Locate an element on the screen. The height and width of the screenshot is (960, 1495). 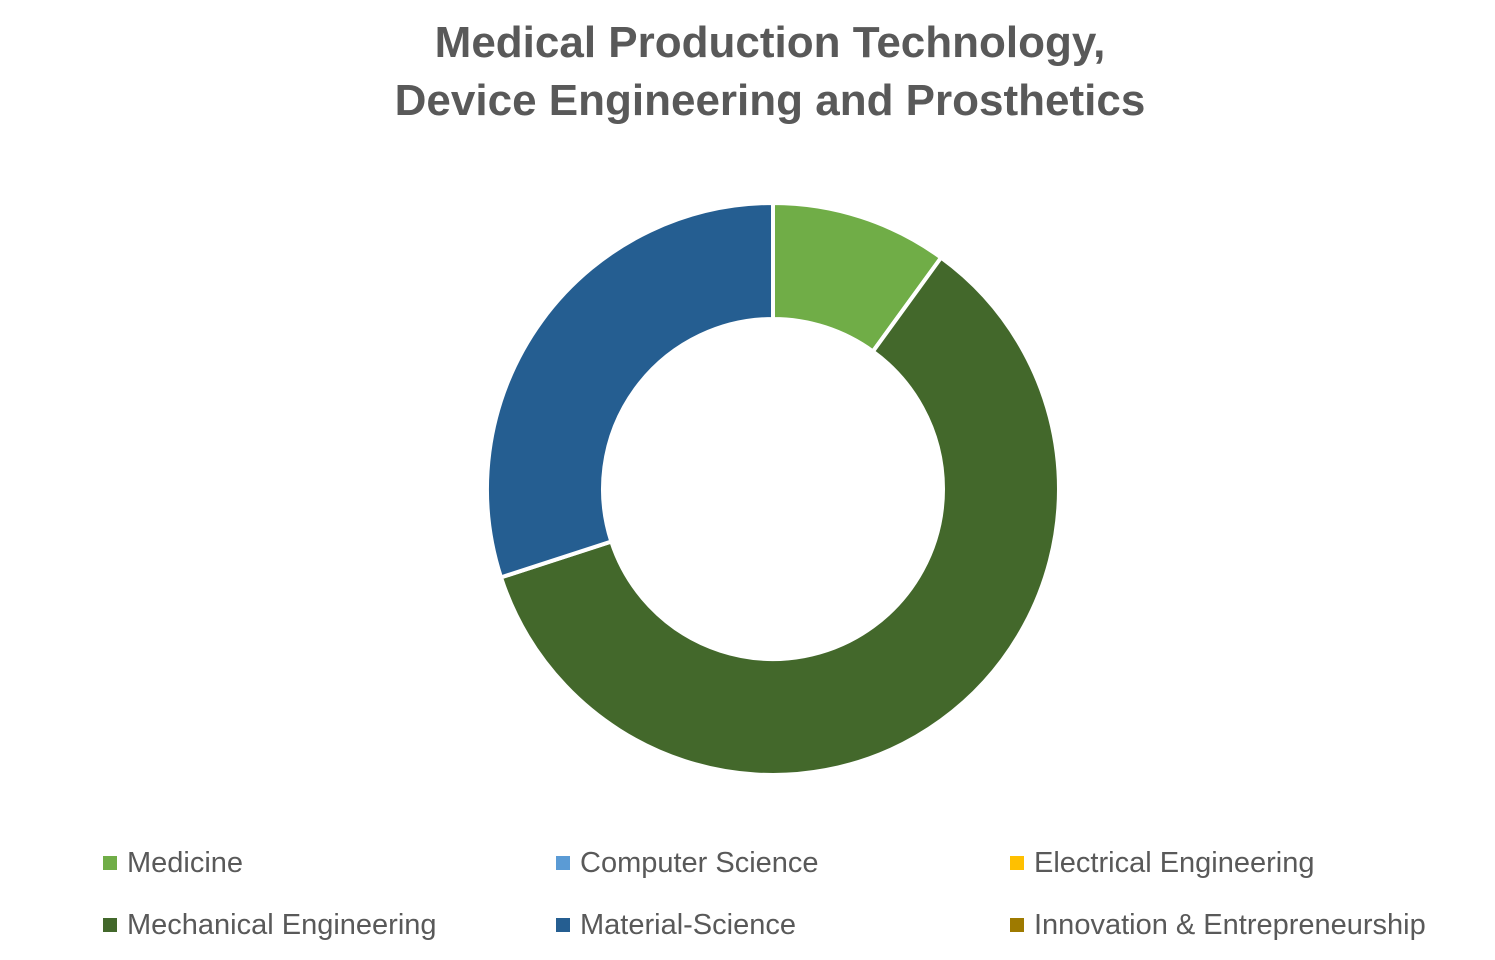
donut-slice-material-science is located at coordinates (630, 390).